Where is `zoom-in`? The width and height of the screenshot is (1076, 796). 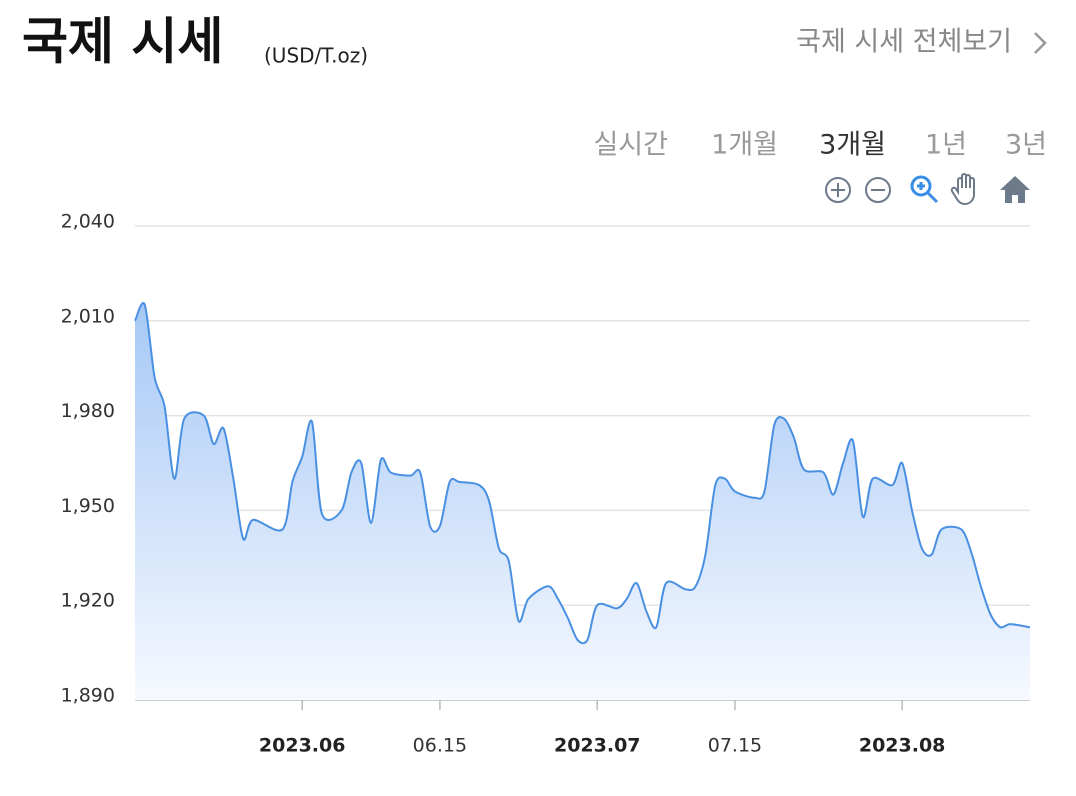 zoom-in is located at coordinates (838, 190).